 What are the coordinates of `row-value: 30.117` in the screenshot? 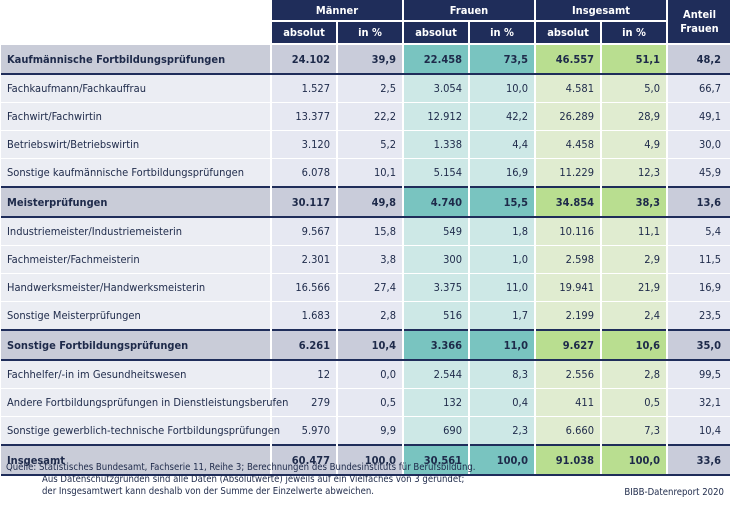 It's located at (303, 202).